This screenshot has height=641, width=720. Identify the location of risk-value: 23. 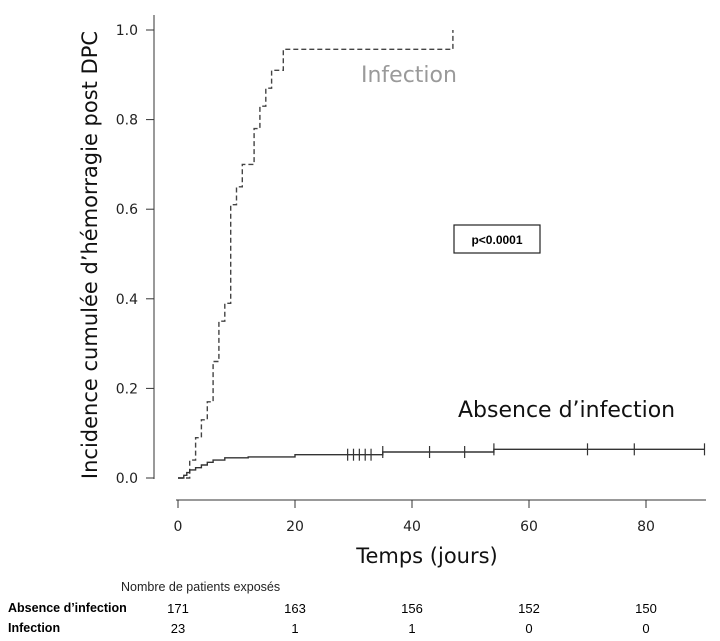
(178, 628).